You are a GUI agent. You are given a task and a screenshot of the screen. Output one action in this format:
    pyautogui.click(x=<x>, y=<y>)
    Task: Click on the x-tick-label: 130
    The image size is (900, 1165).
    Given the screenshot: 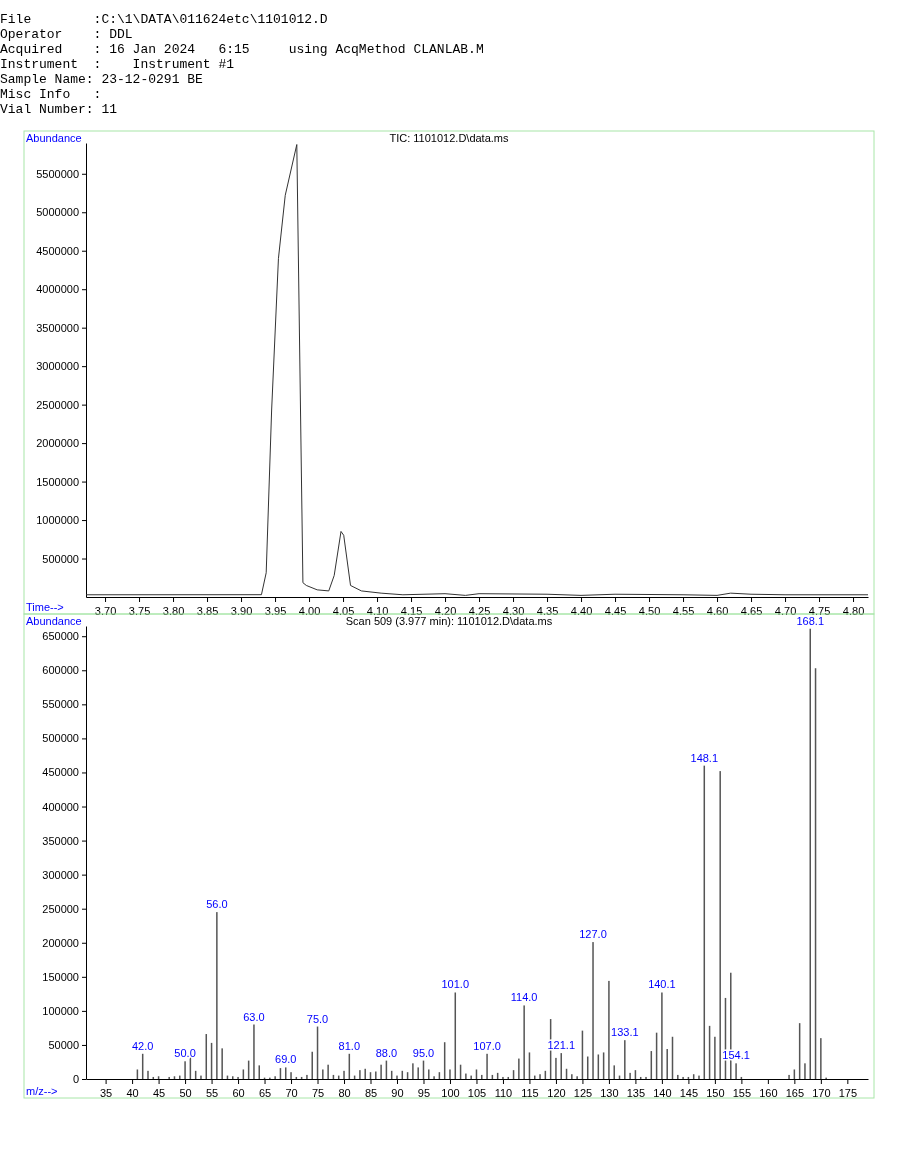 What is the action you would take?
    pyautogui.click(x=609, y=1092)
    